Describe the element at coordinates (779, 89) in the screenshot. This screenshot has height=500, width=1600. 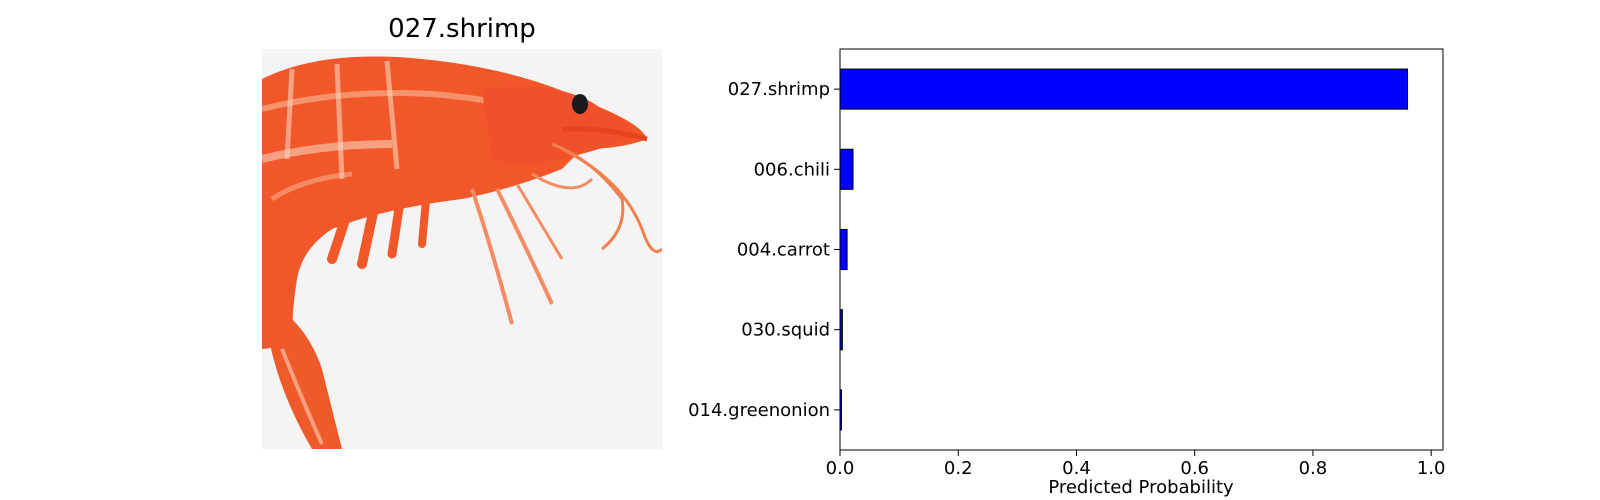
I see `y-tick-label: 027.shrimp` at that location.